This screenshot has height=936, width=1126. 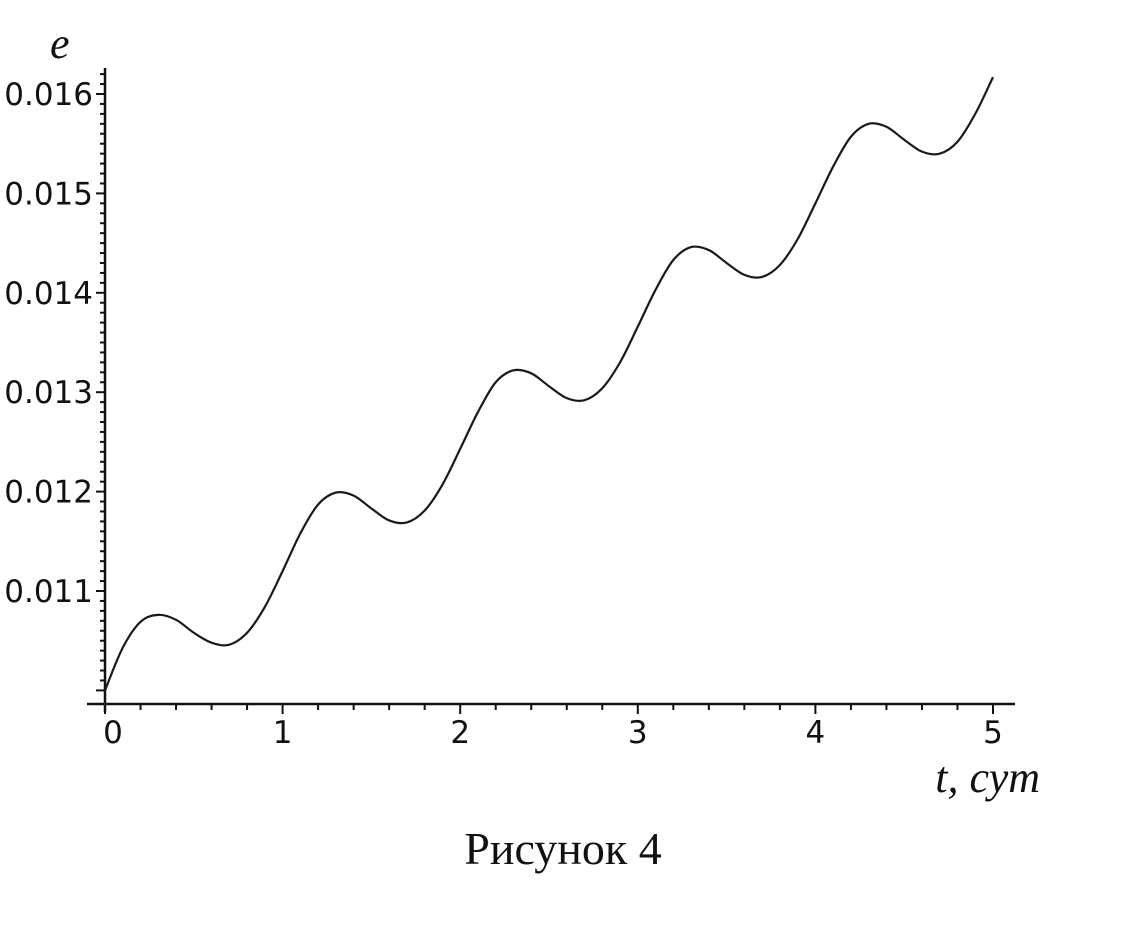 I want to click on y-axis-label: e, so click(x=60, y=43).